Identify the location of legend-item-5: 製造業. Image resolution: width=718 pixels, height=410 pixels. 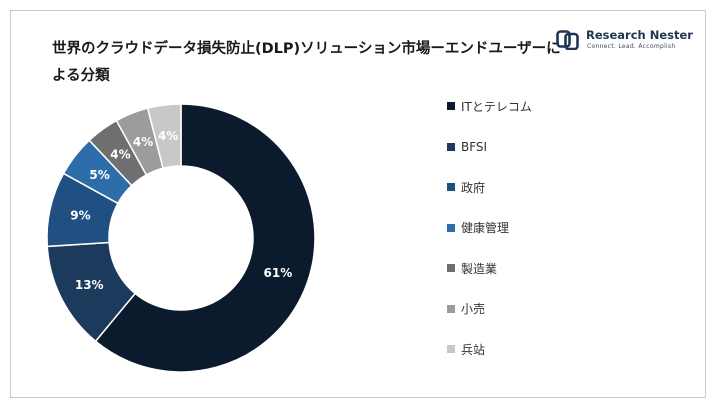
(489, 268).